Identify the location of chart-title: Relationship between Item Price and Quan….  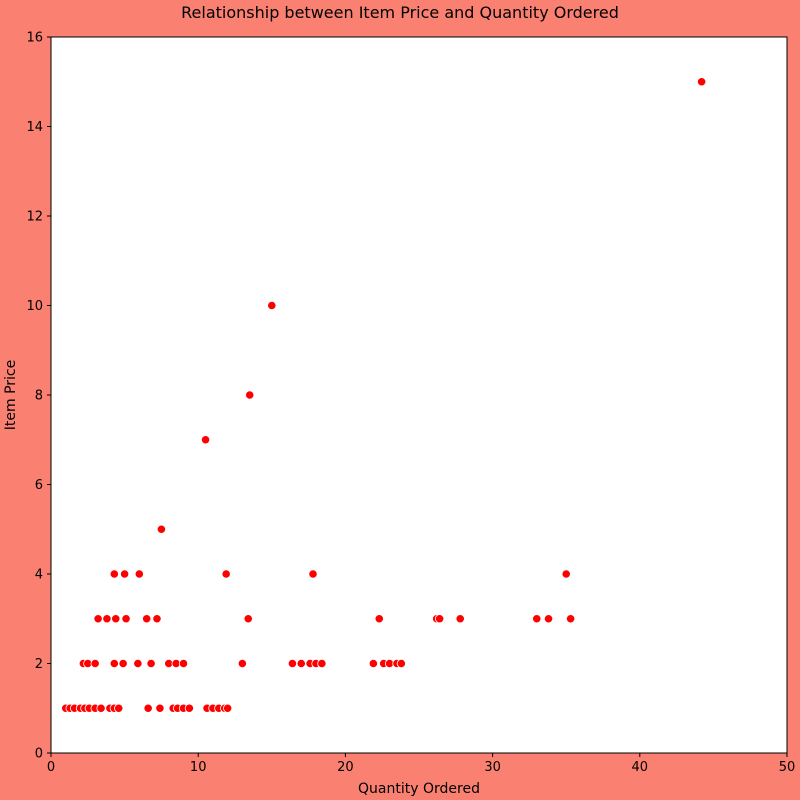
(400, 12).